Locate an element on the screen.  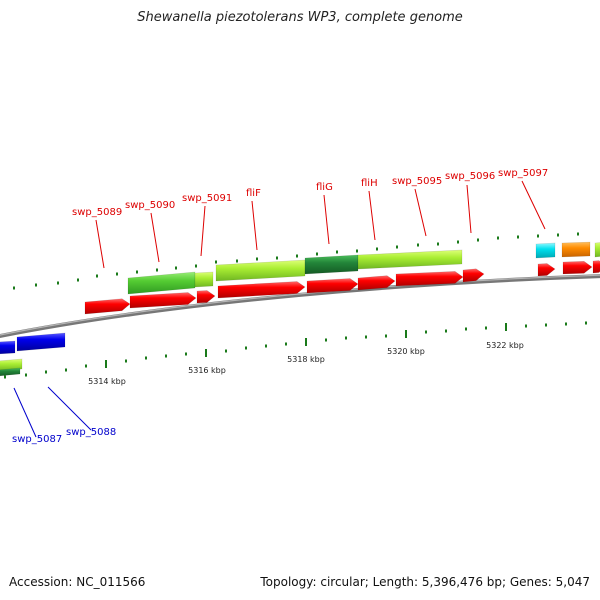
gene-label: swp_5090 is located at coordinates (150, 205).